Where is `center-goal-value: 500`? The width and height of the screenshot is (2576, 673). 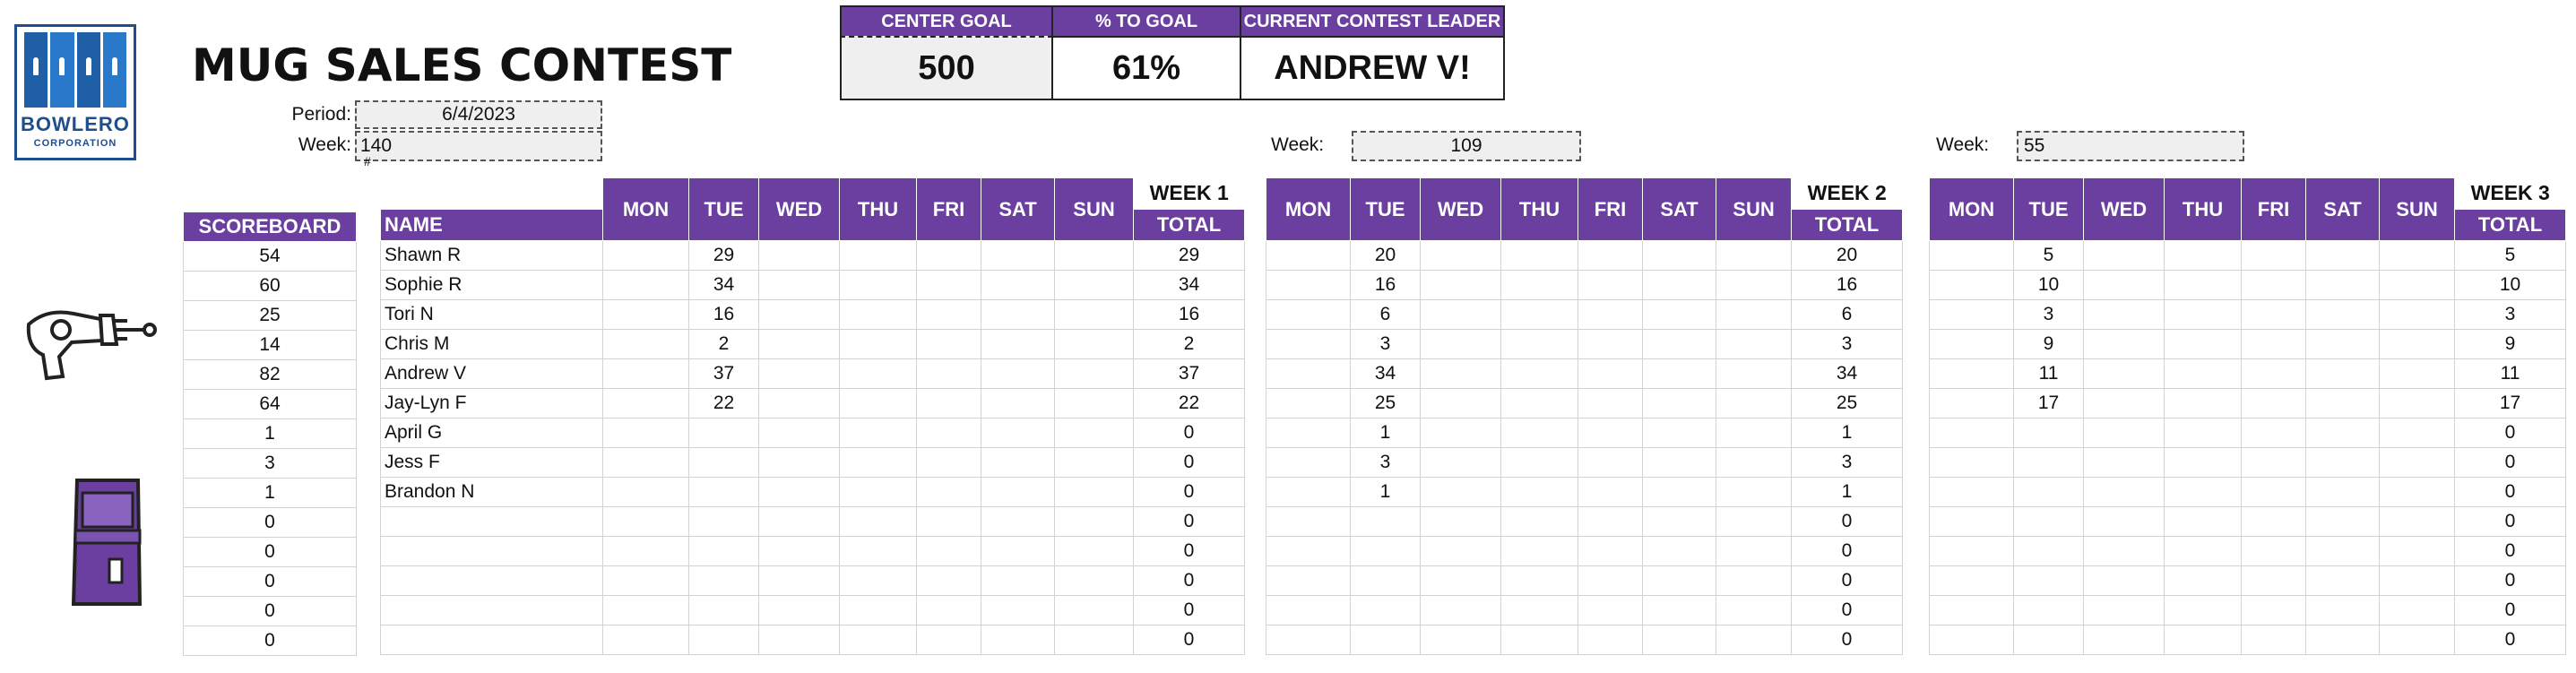 center-goal-value: 500 is located at coordinates (946, 68).